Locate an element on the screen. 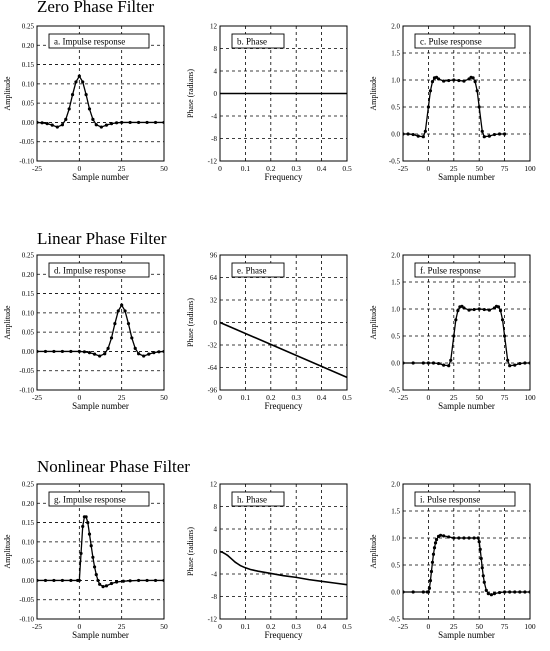 The image size is (550, 651). x-tick-label: 100 is located at coordinates (530, 168).